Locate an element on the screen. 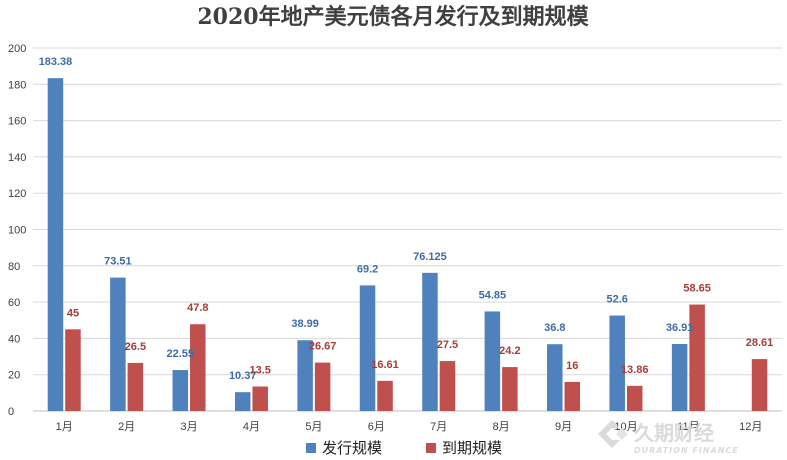  data-label: 13.5 is located at coordinates (259, 370).